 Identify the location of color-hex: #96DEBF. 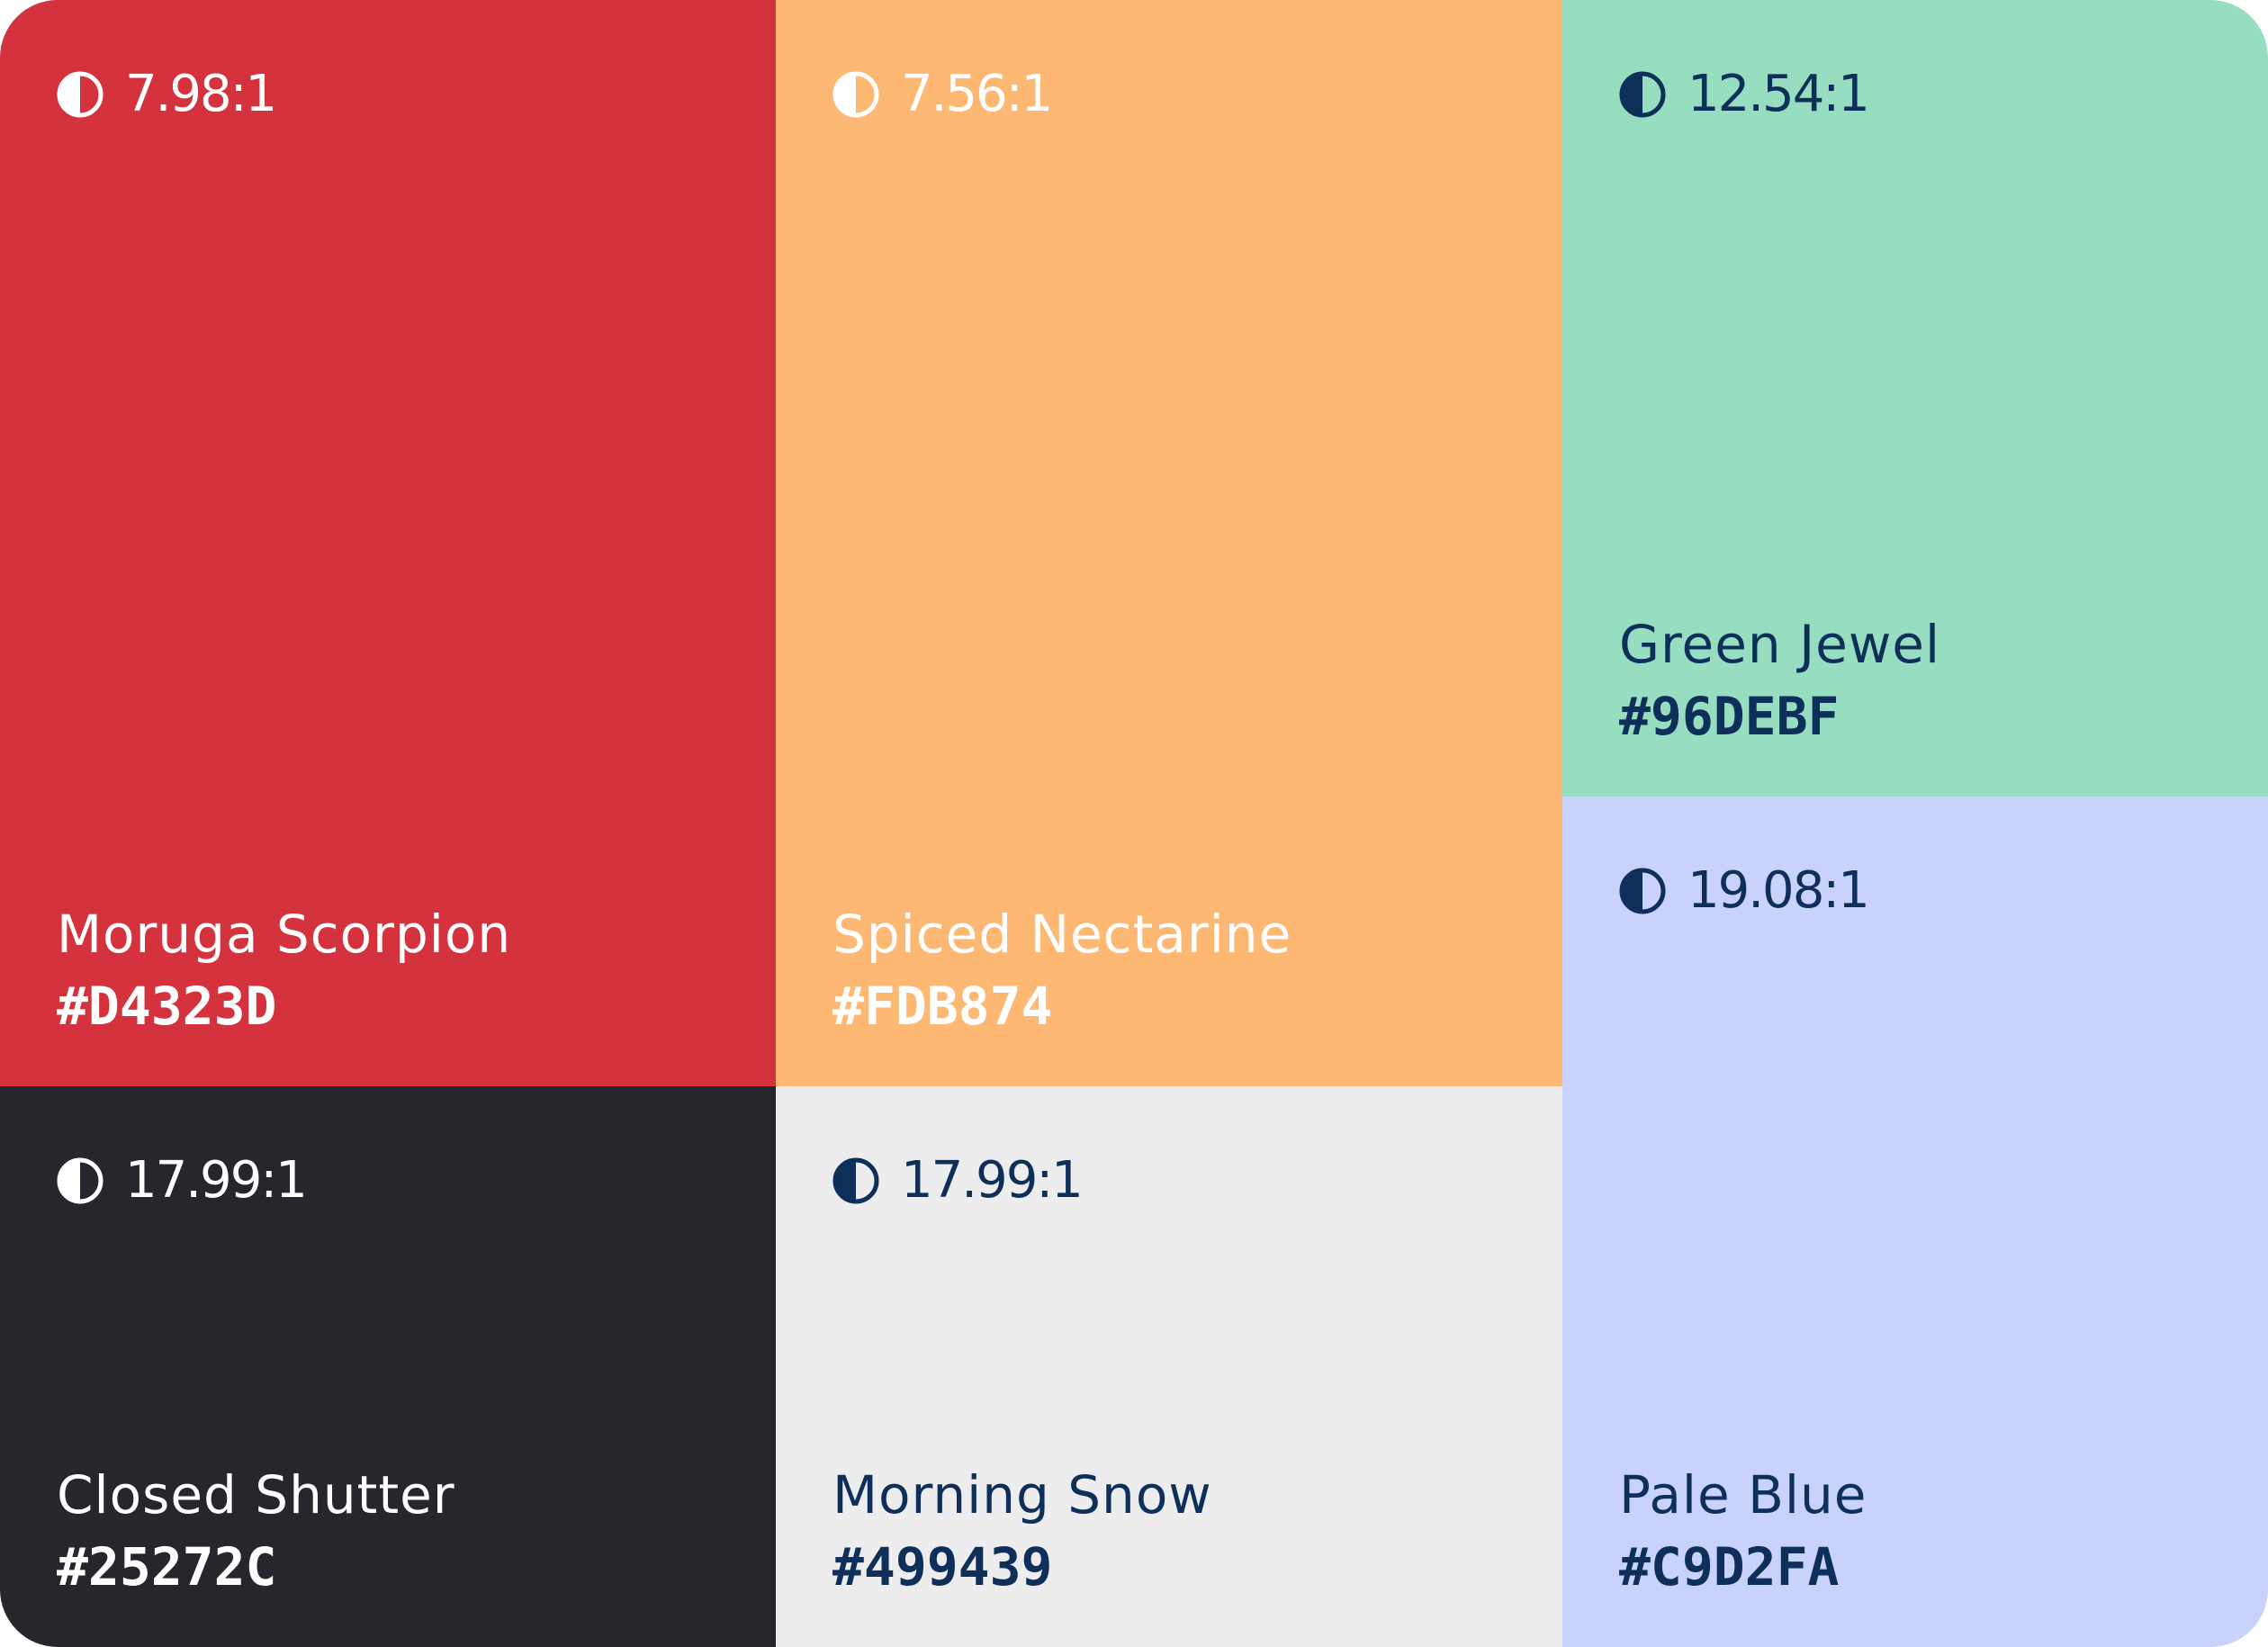
(1729, 717).